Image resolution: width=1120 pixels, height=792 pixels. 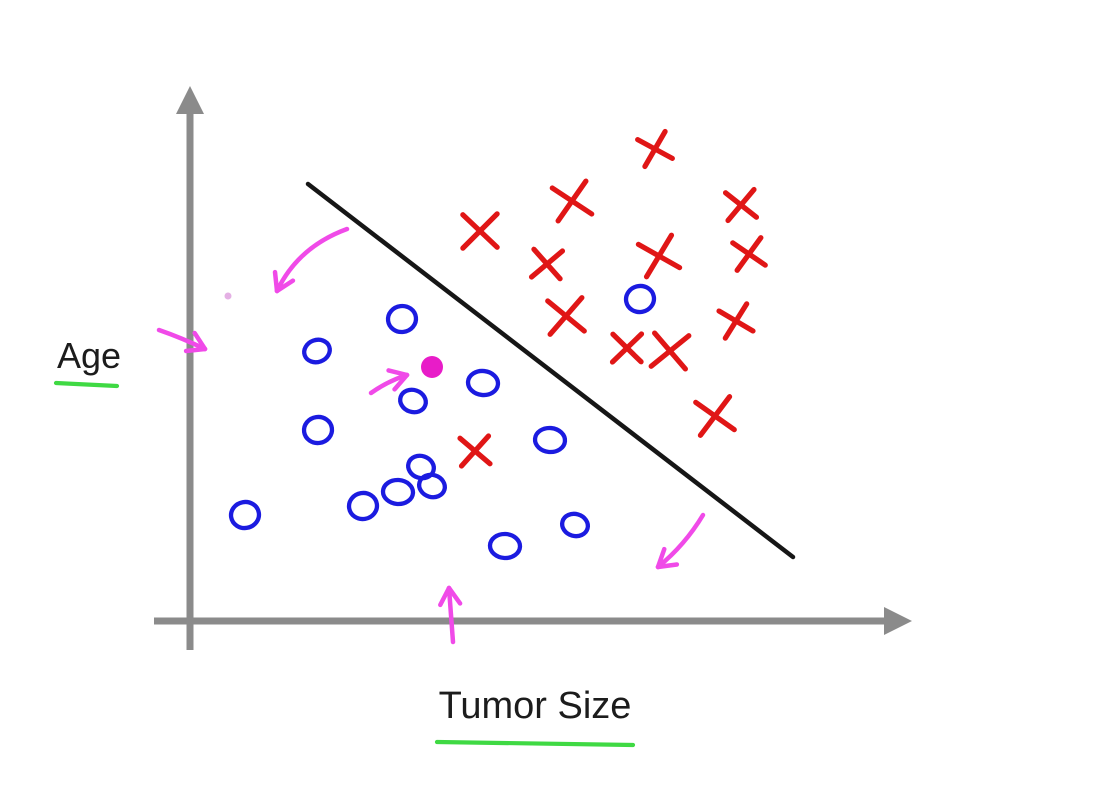 What do you see at coordinates (190, 100) in the screenshot?
I see `y-axis-arrowhead` at bounding box center [190, 100].